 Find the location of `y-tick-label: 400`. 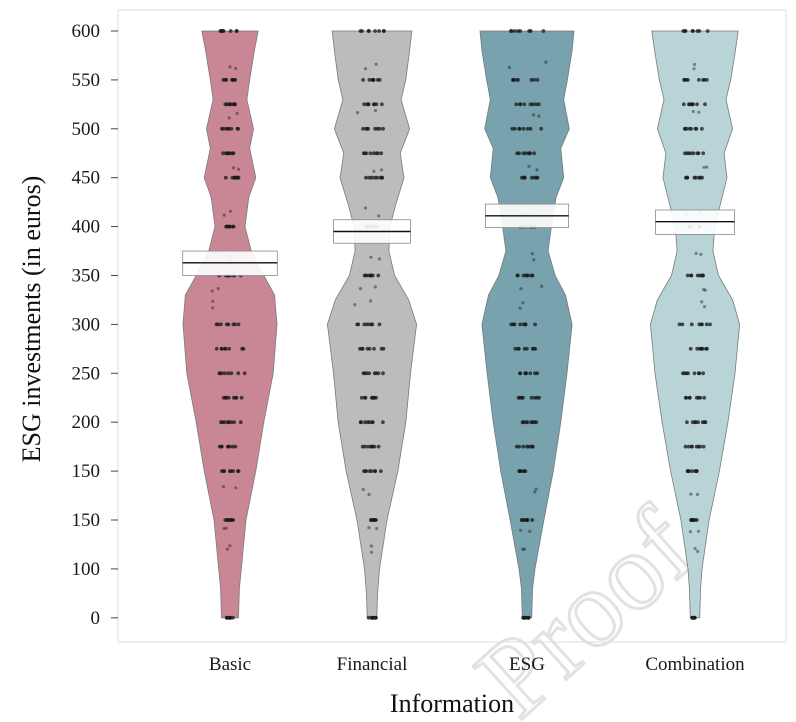

y-tick-label: 400 is located at coordinates (86, 227).